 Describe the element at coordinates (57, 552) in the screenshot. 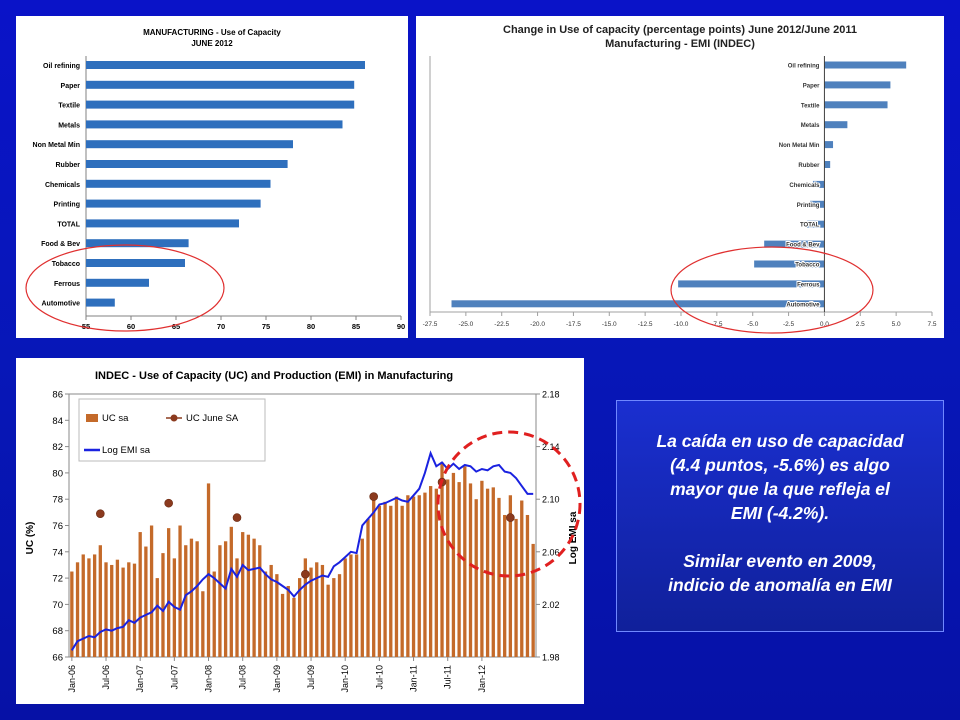

I see `y-tick-label: 74` at that location.